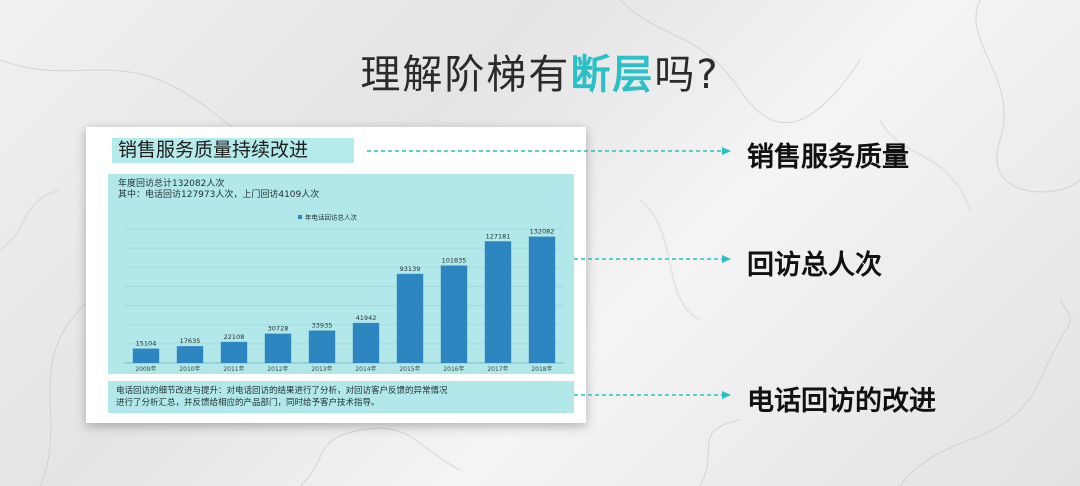  I want to click on side-label-total-visits: 回访总人次, so click(814, 265).